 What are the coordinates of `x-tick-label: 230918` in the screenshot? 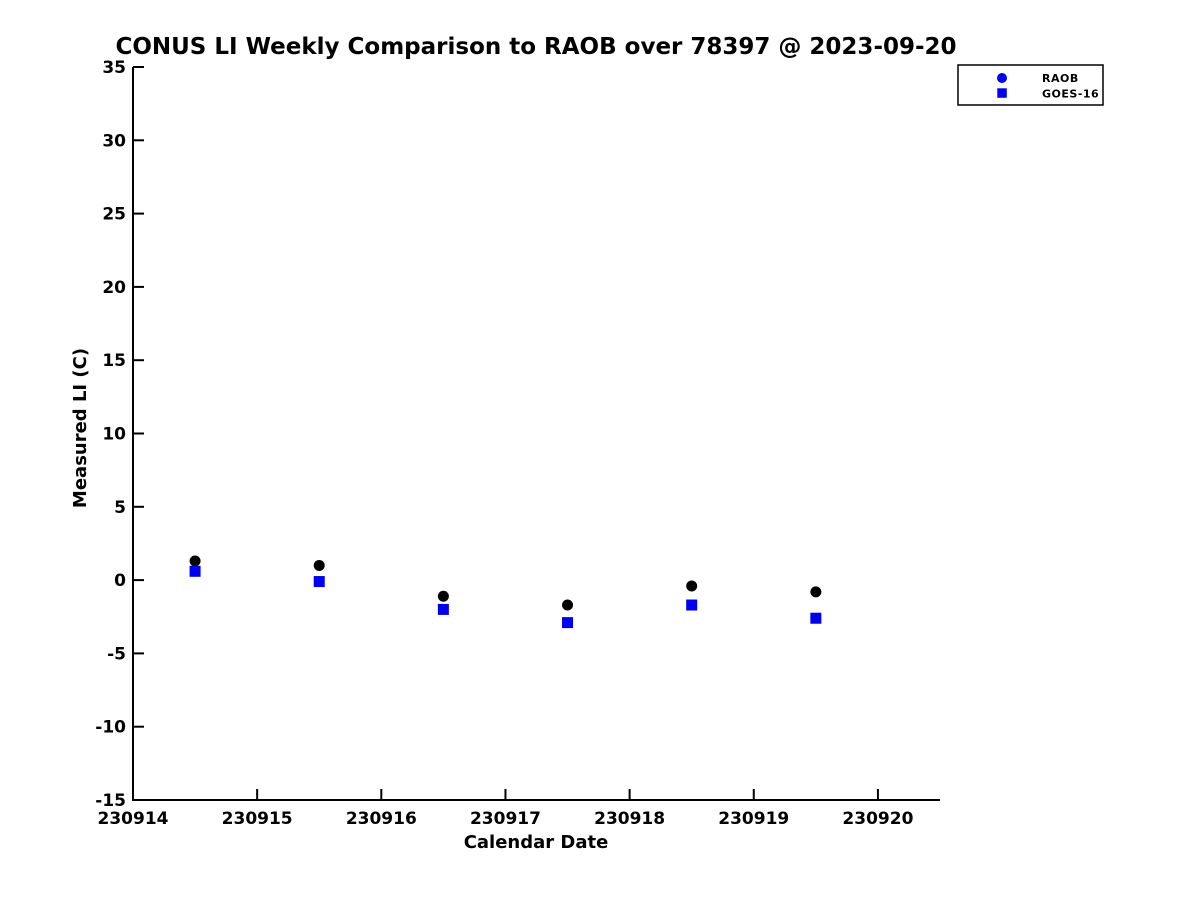 It's located at (629, 819).